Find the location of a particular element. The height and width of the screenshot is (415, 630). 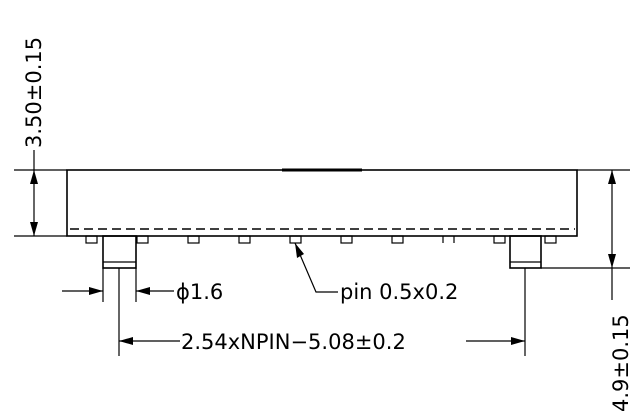

pin-stubs is located at coordinates (321, 239).